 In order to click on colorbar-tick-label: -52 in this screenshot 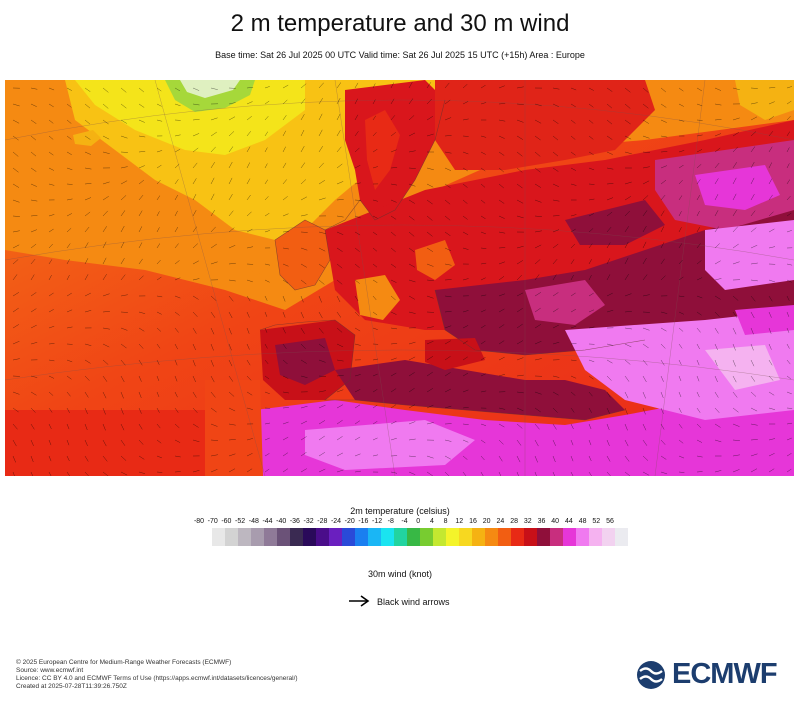, I will do `click(240, 521)`.